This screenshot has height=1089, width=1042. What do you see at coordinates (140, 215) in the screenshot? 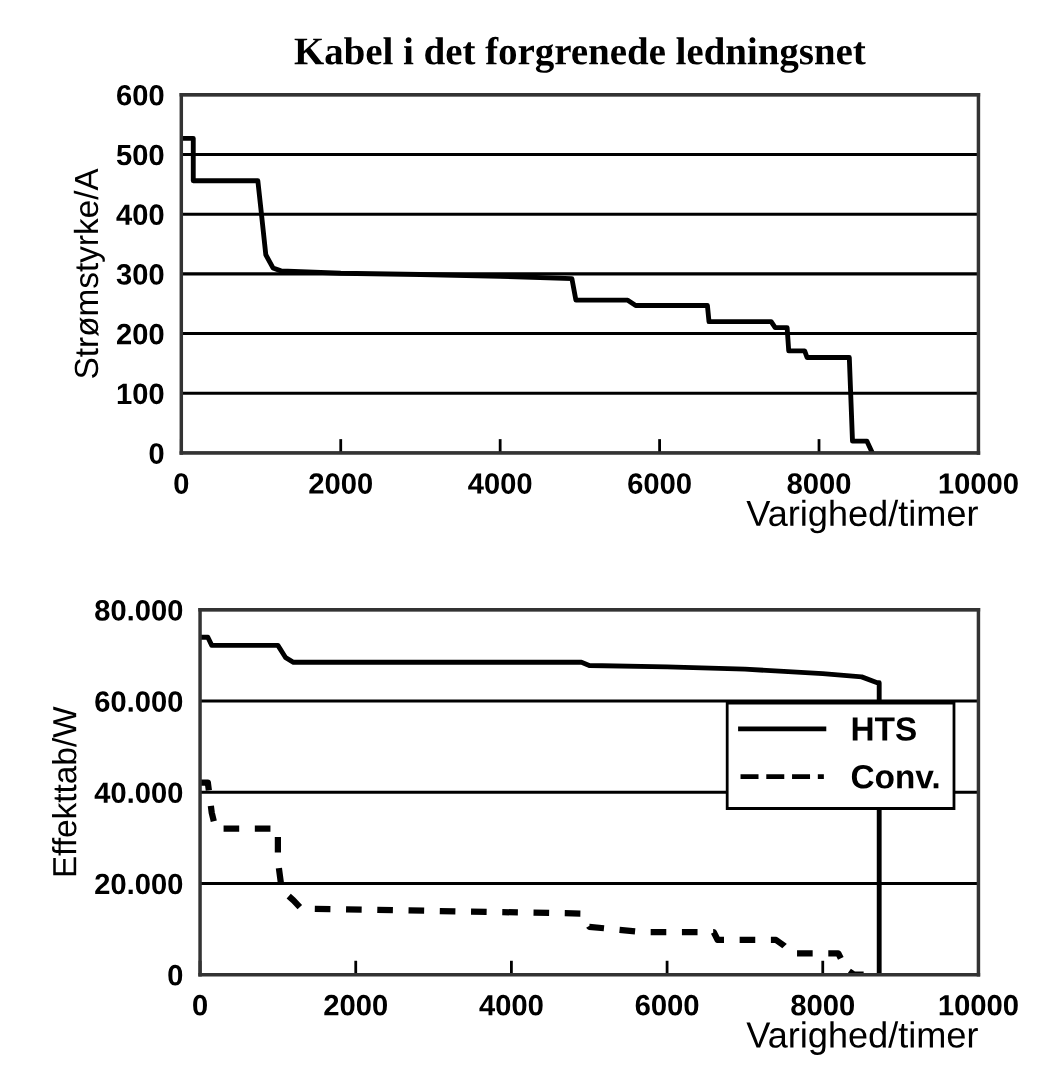
I see `y-tick-label: 400` at bounding box center [140, 215].